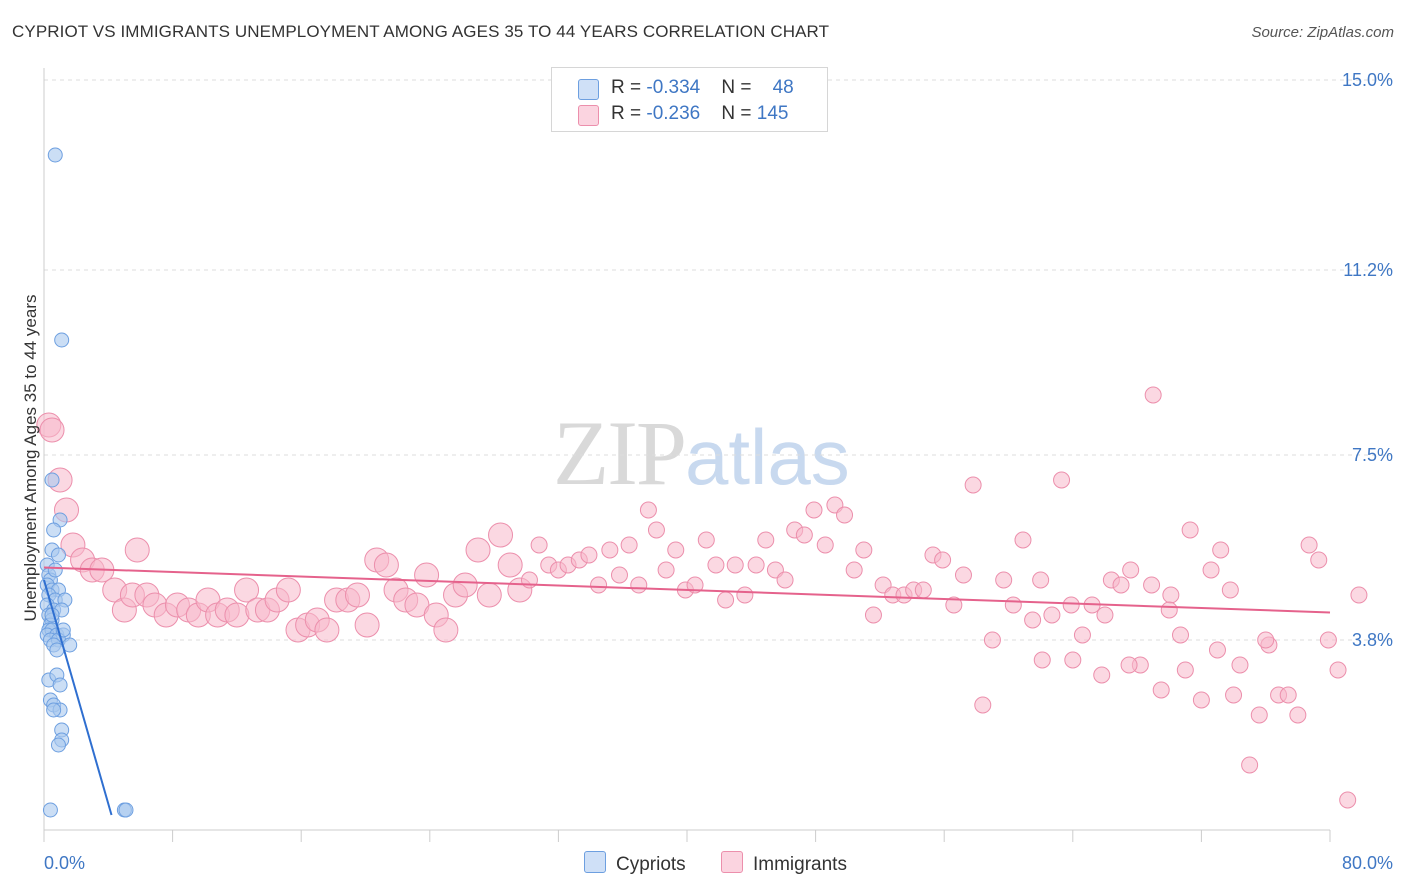  Describe the element at coordinates (800, 864) in the screenshot. I see `immigrants-legend-label: Immigrants` at that location.